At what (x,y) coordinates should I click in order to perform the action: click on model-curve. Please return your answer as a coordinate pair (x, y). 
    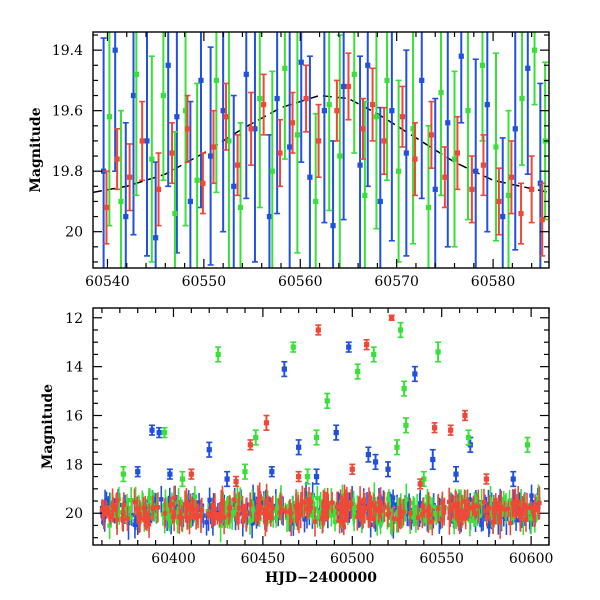
    Looking at the image, I should click on (321, 144).